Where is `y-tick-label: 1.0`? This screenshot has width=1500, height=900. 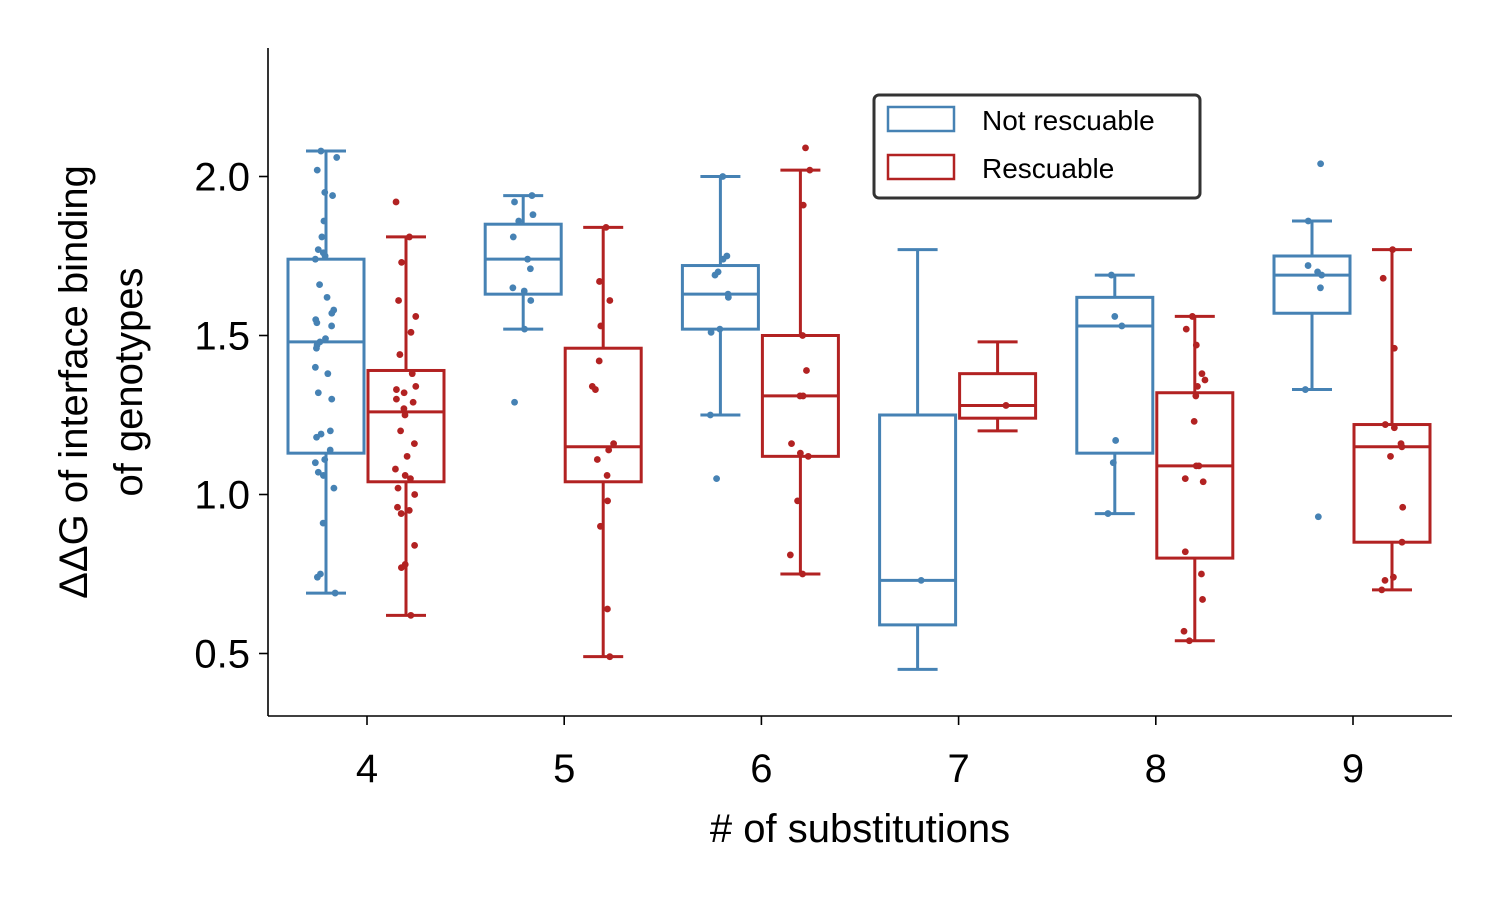 y-tick-label: 1.0 is located at coordinates (222, 496).